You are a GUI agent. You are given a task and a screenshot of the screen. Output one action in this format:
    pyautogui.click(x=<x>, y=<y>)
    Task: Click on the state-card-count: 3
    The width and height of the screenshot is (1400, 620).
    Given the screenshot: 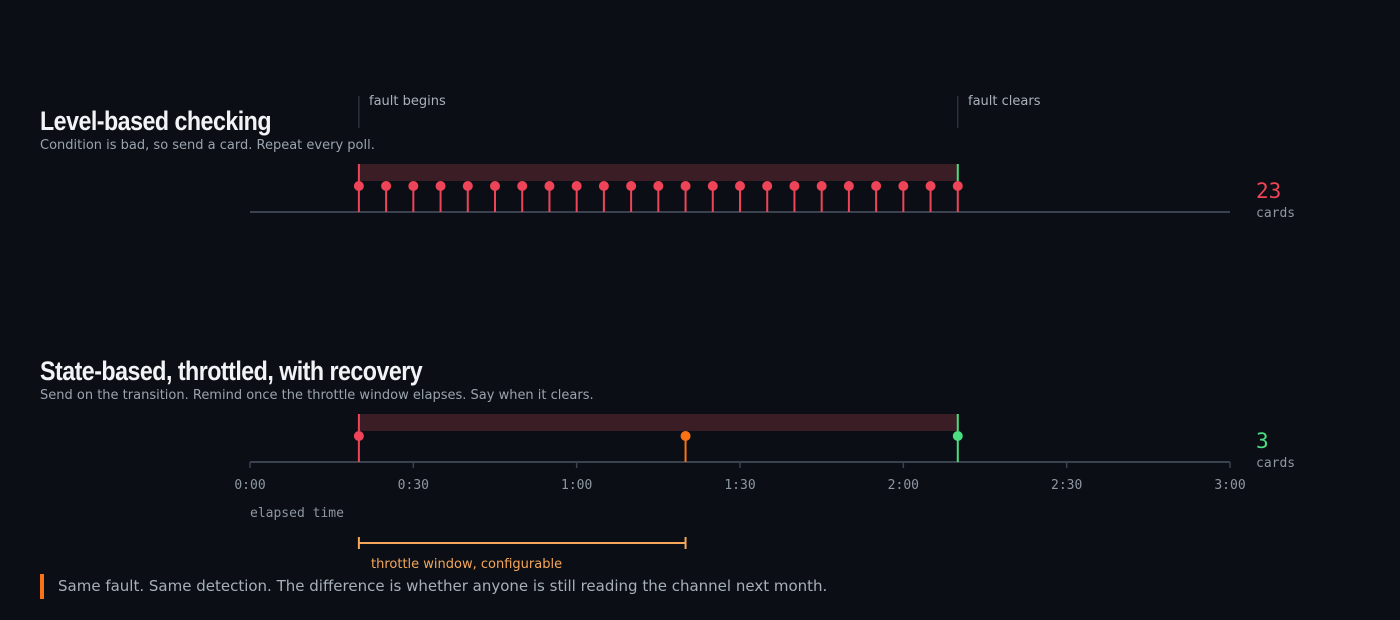 What is the action you would take?
    pyautogui.click(x=1262, y=441)
    